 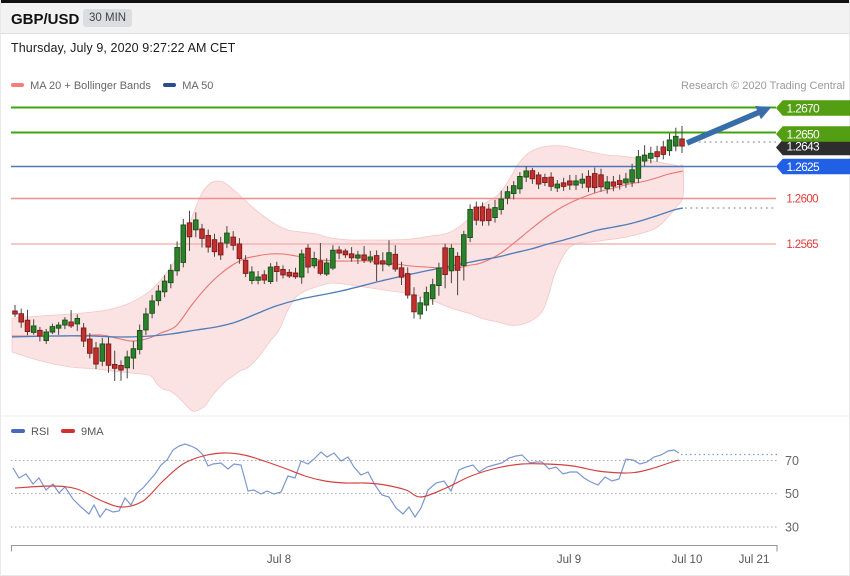 What do you see at coordinates (40, 432) in the screenshot?
I see `svg-text: RSI` at bounding box center [40, 432].